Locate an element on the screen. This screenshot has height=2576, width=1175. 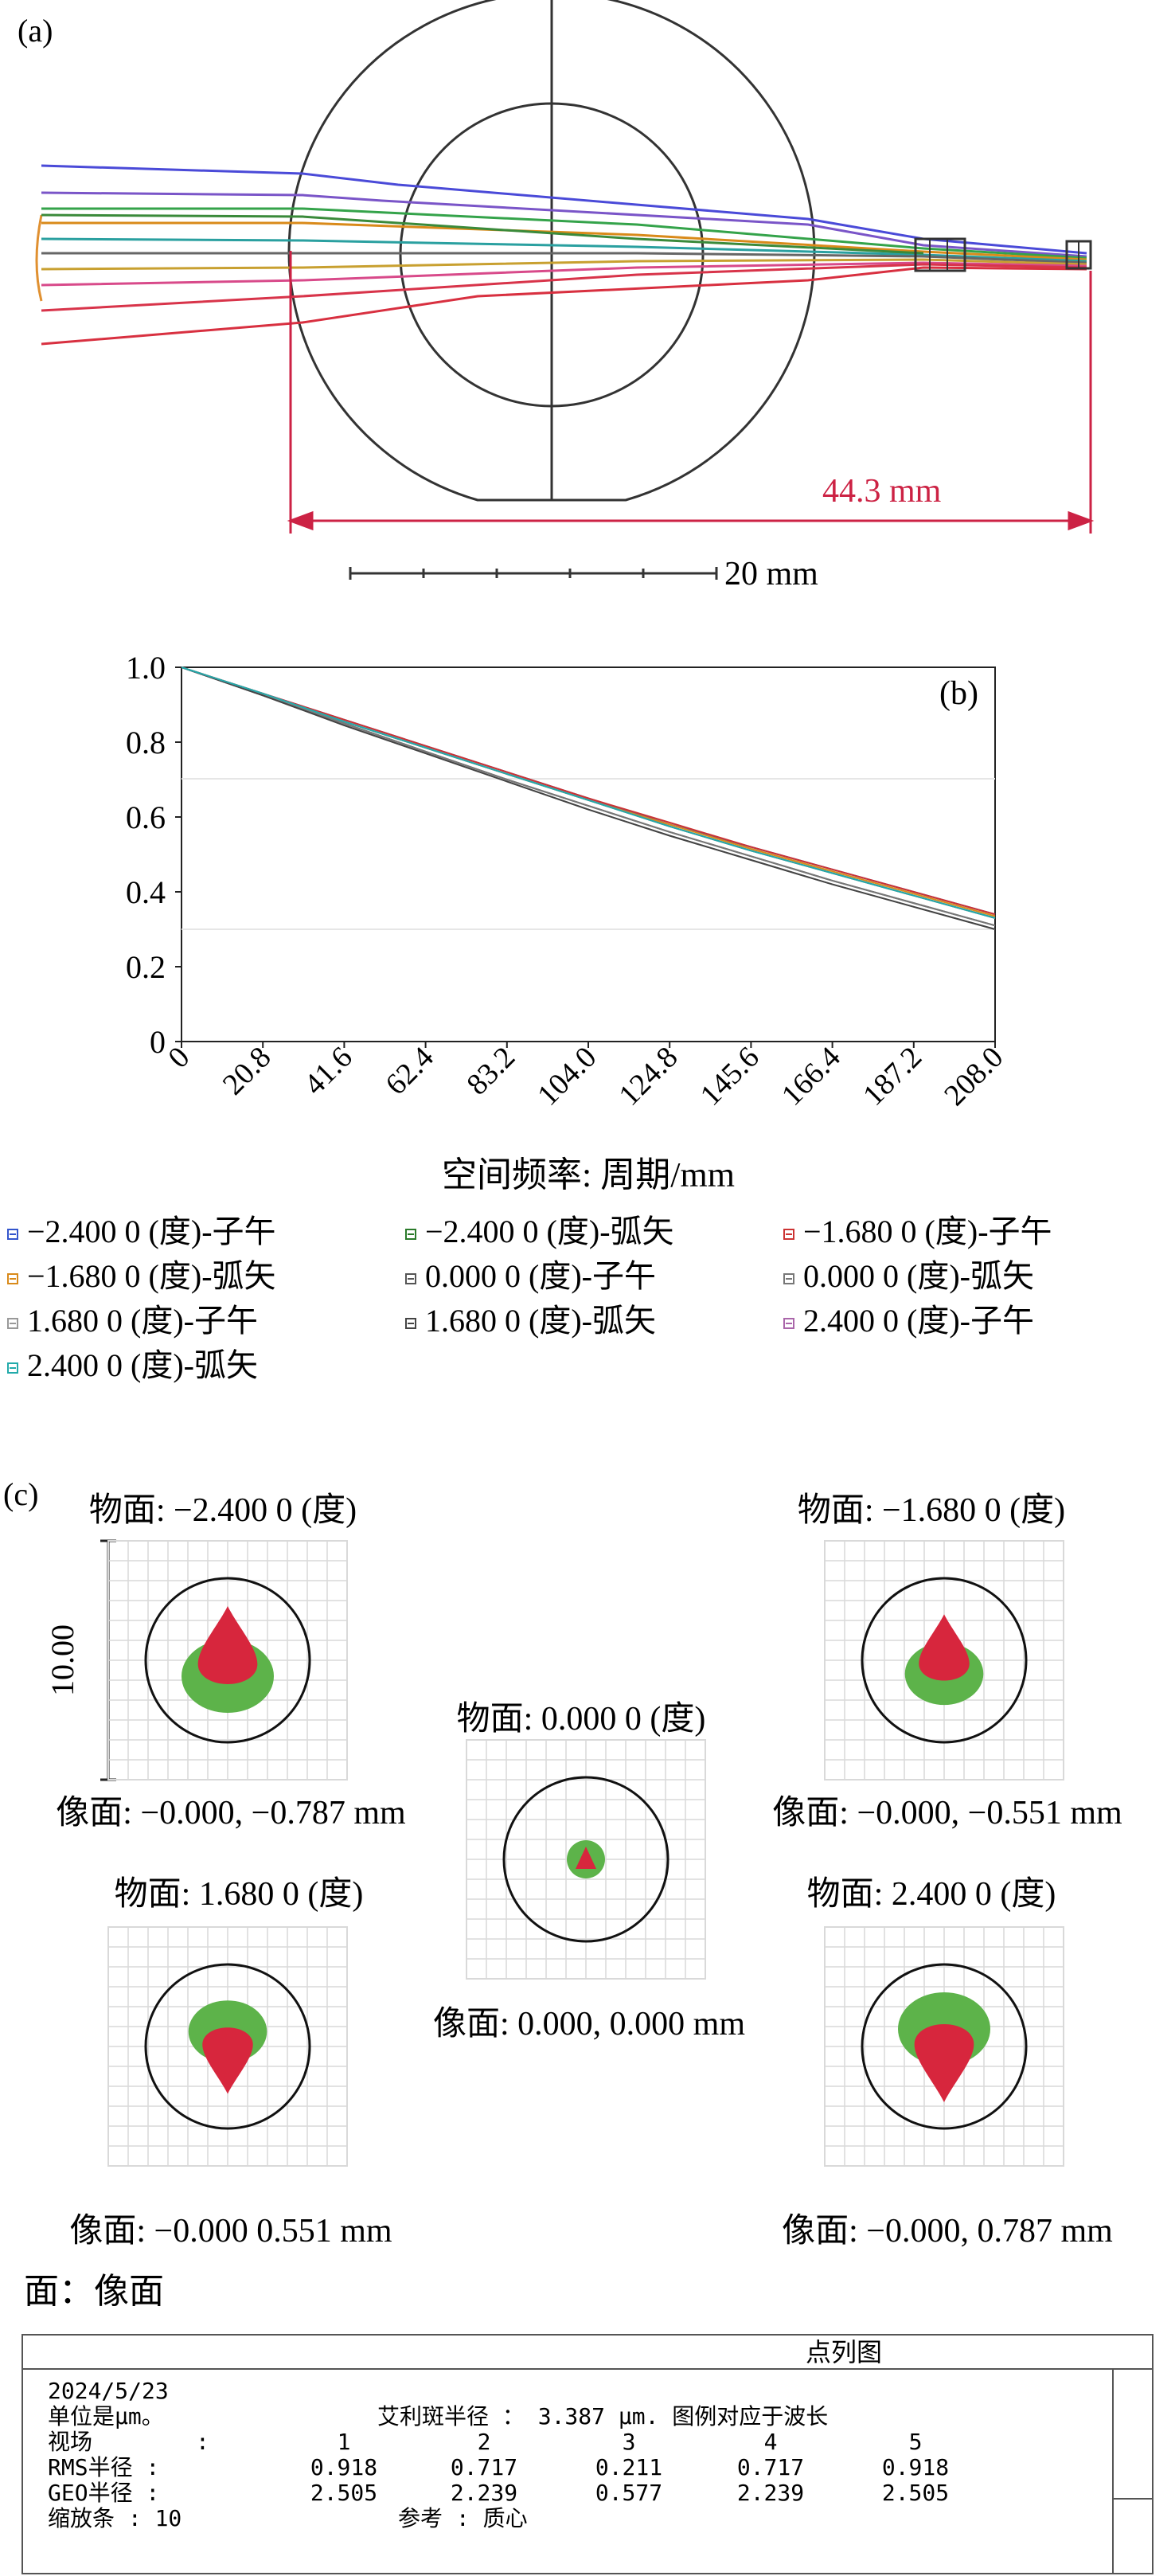
info-airy: 艾利斑半径 ： 3.387 μm. 图例对应于波长 is located at coordinates (602, 2416).